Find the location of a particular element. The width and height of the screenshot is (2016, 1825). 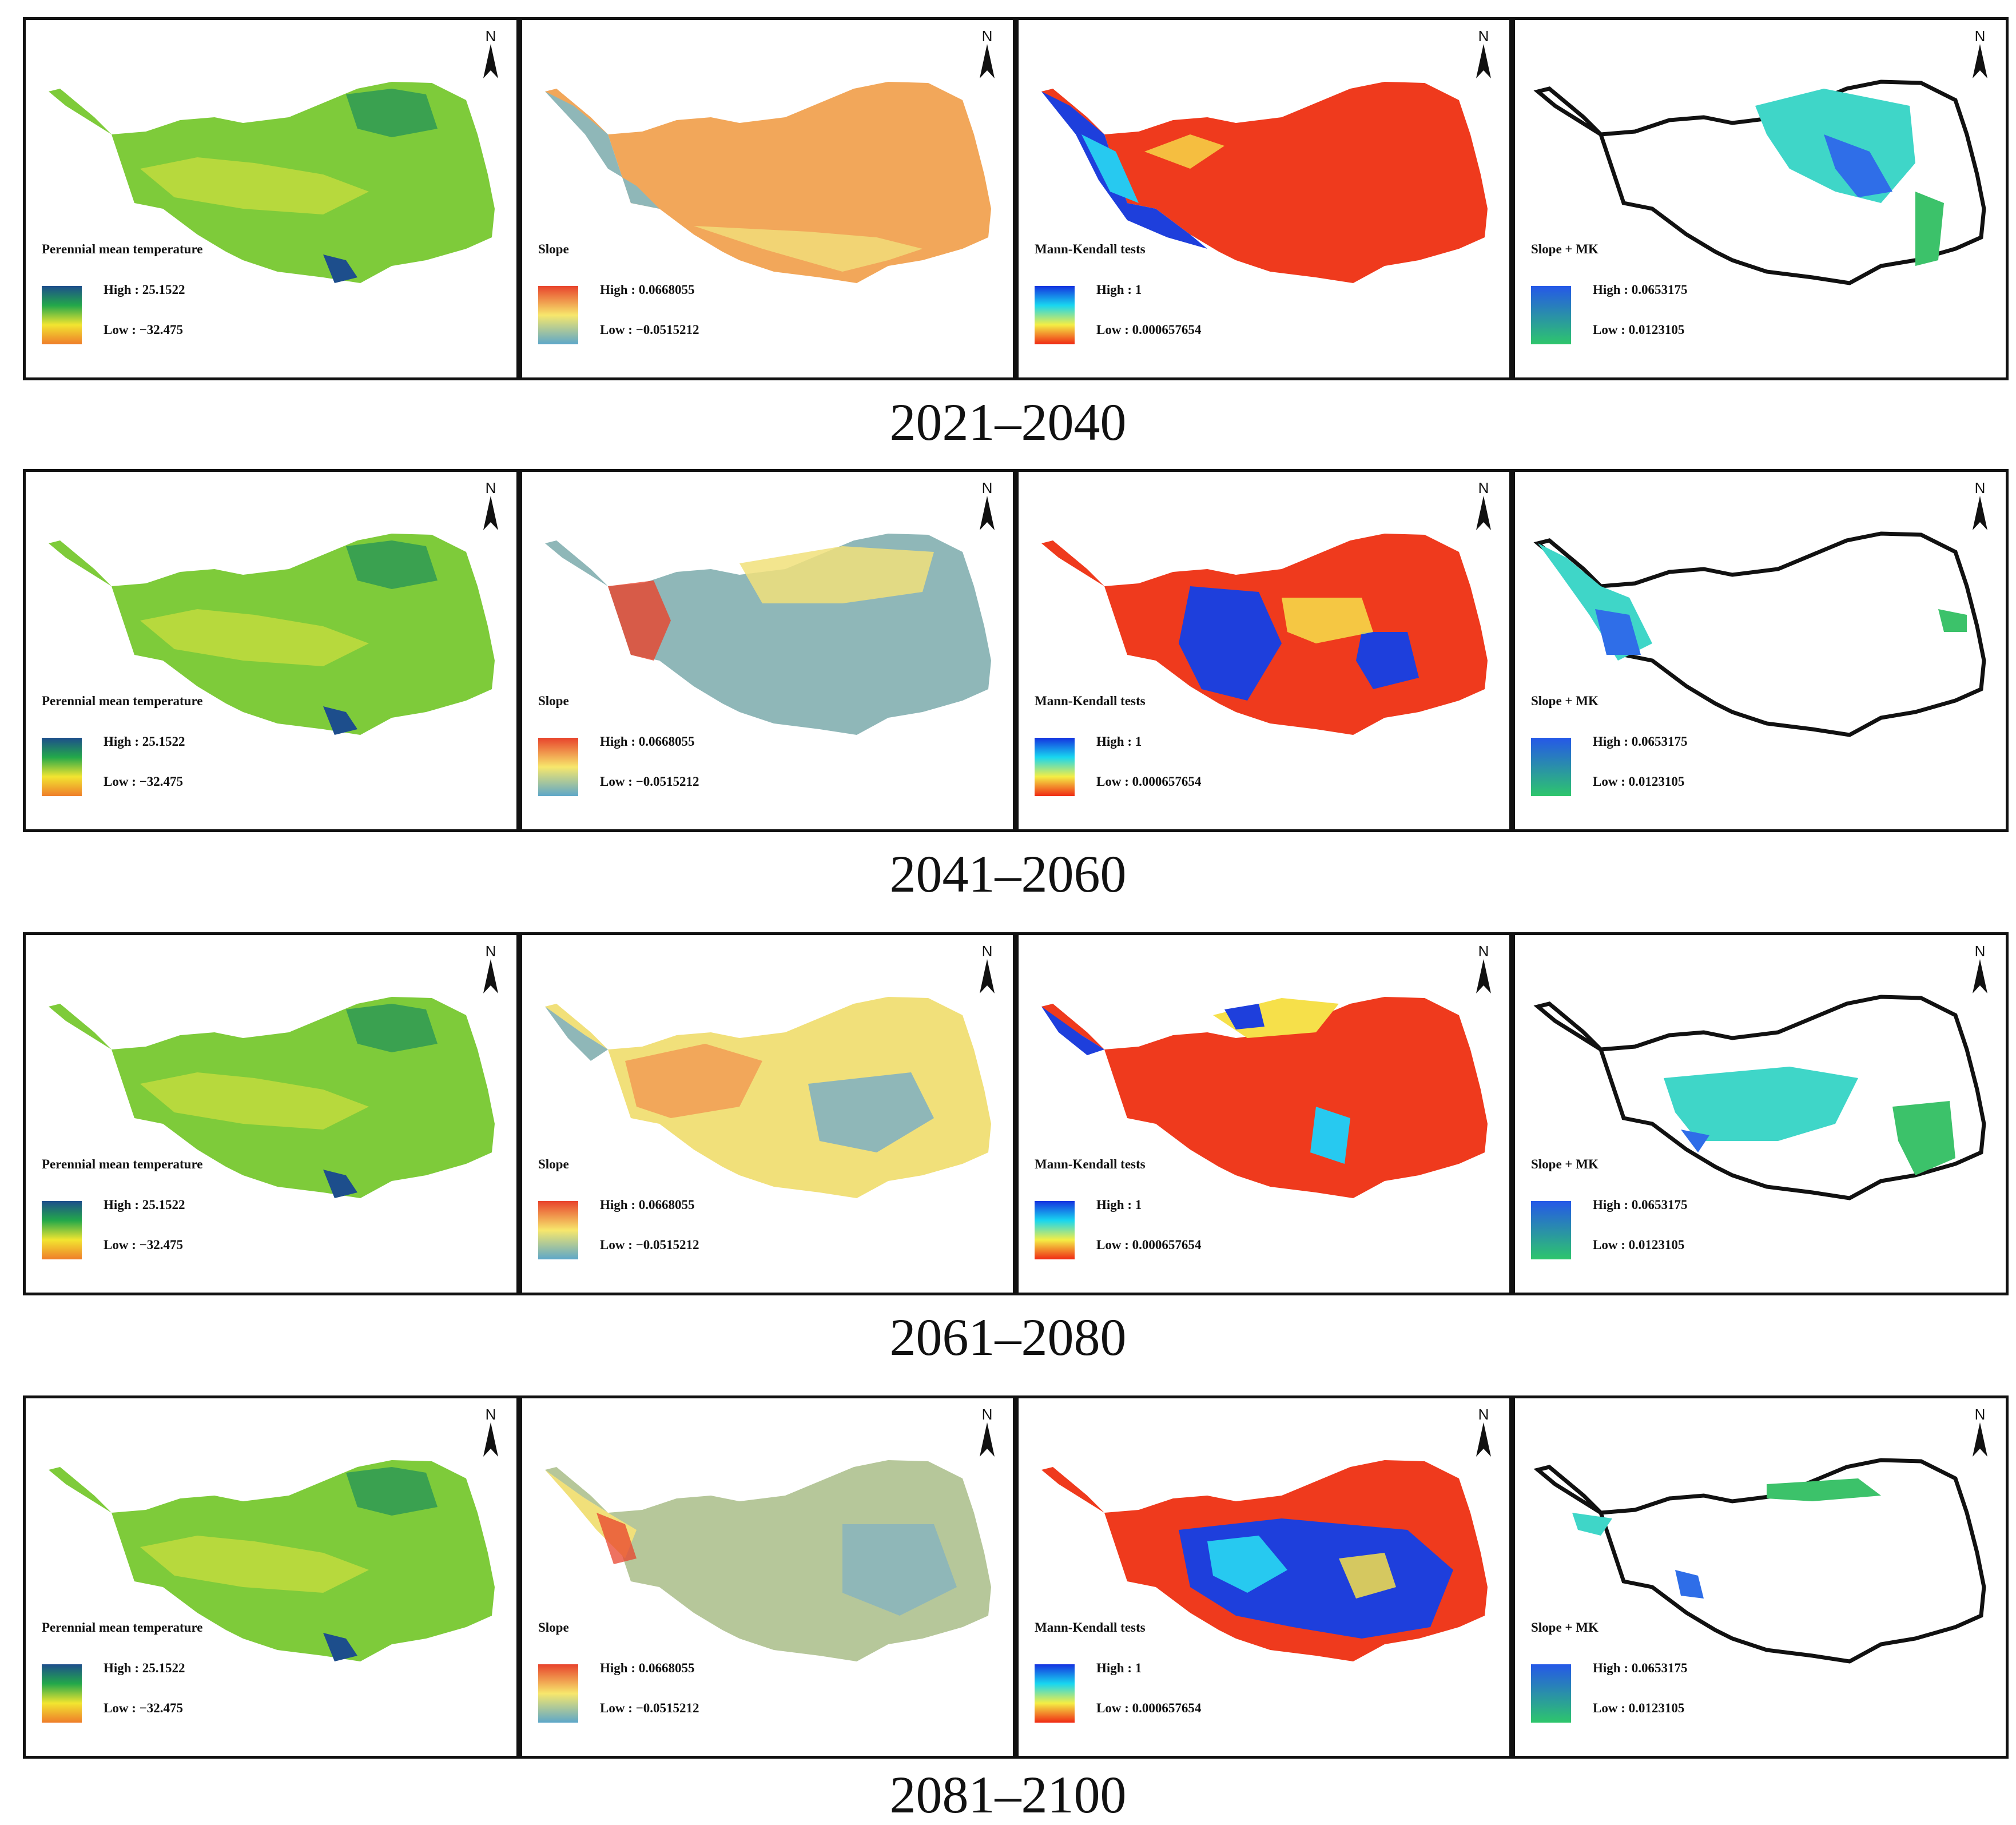

map-slopemk is located at coordinates (1759, 634).